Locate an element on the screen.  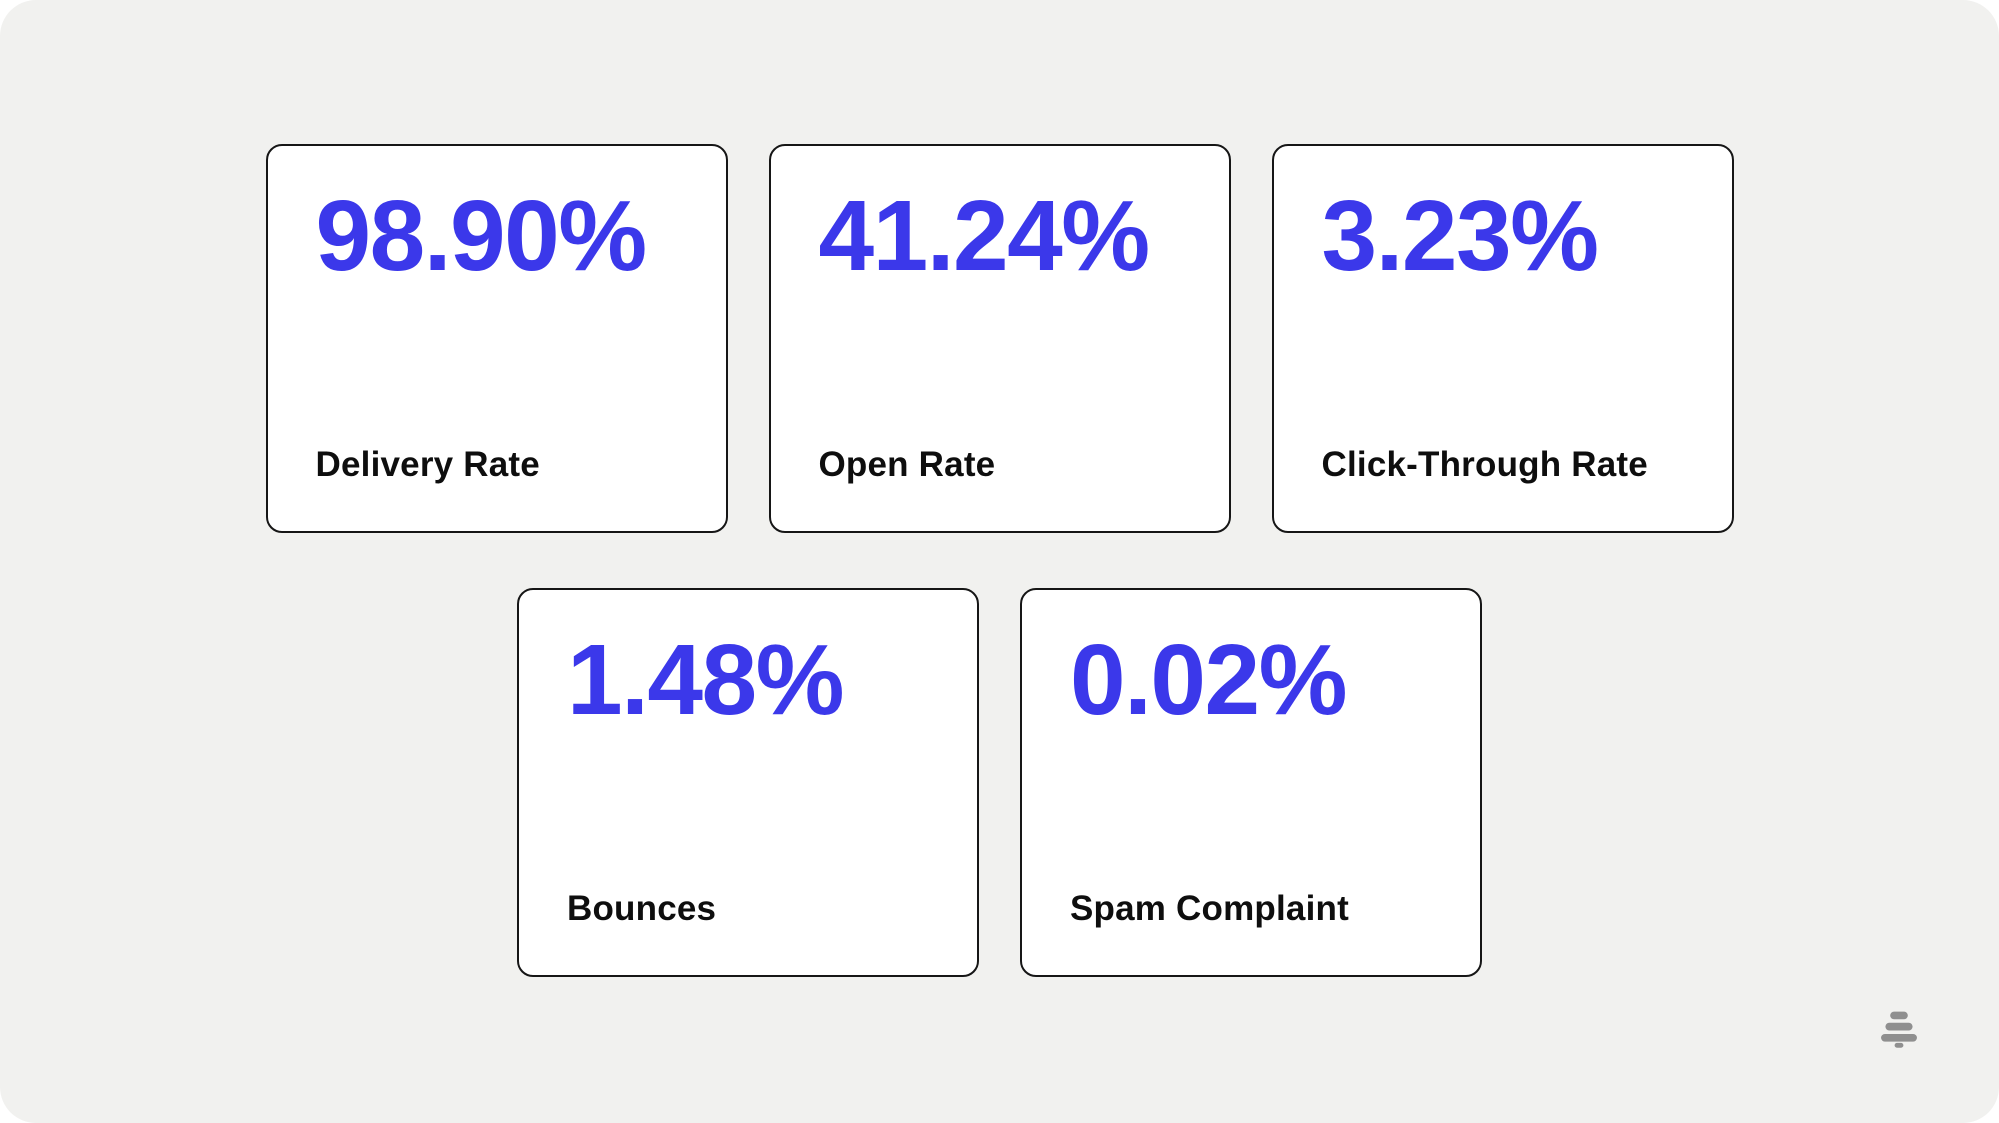
beehive-logo-icon is located at coordinates (1899, 1029).